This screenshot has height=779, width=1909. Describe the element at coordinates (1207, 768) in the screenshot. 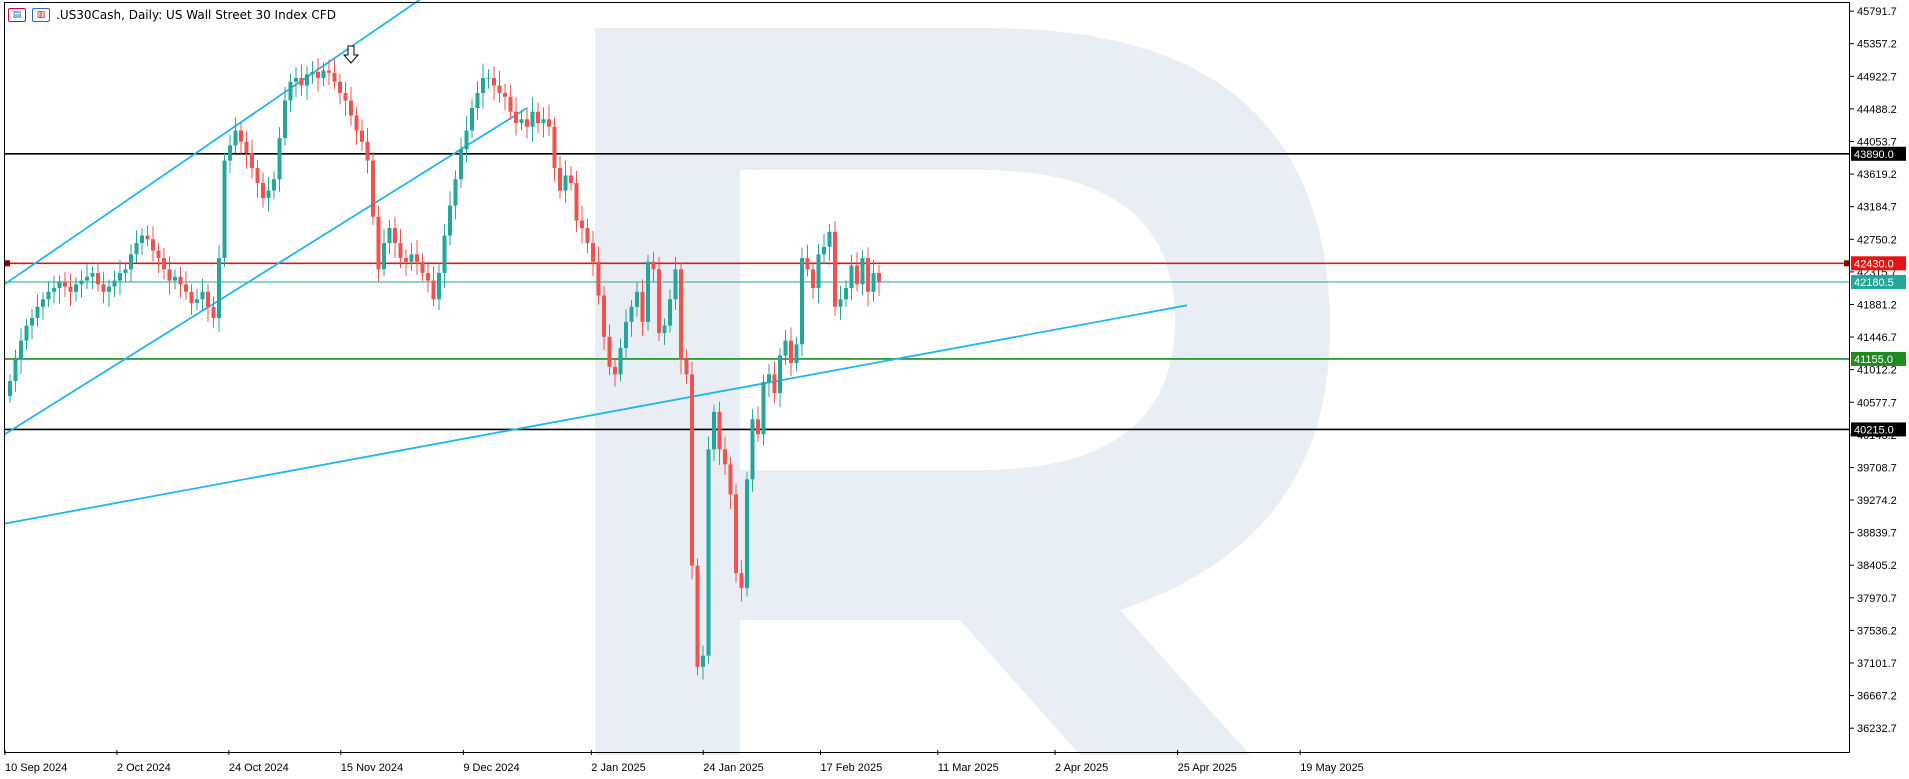

I see `time-tick-label: 25 Apr 2025` at that location.